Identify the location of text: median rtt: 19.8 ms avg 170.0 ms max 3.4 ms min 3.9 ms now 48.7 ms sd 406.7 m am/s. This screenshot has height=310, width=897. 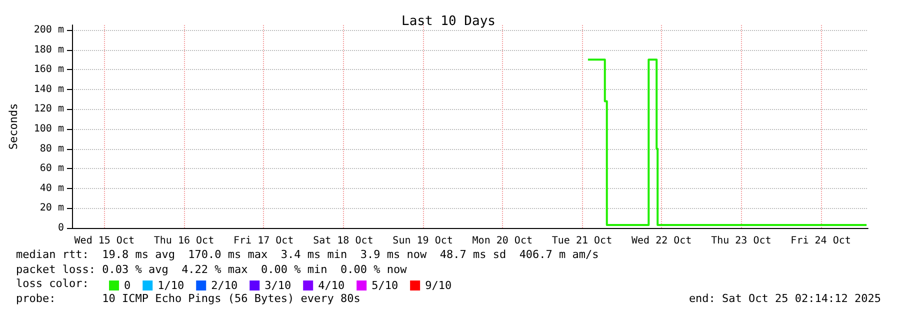
(307, 254).